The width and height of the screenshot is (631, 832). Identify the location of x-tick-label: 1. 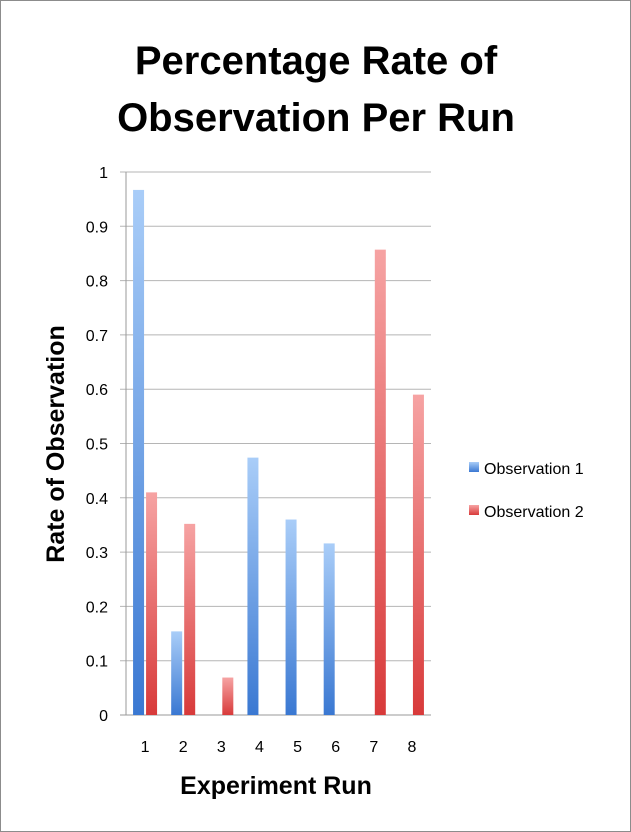
(145, 747).